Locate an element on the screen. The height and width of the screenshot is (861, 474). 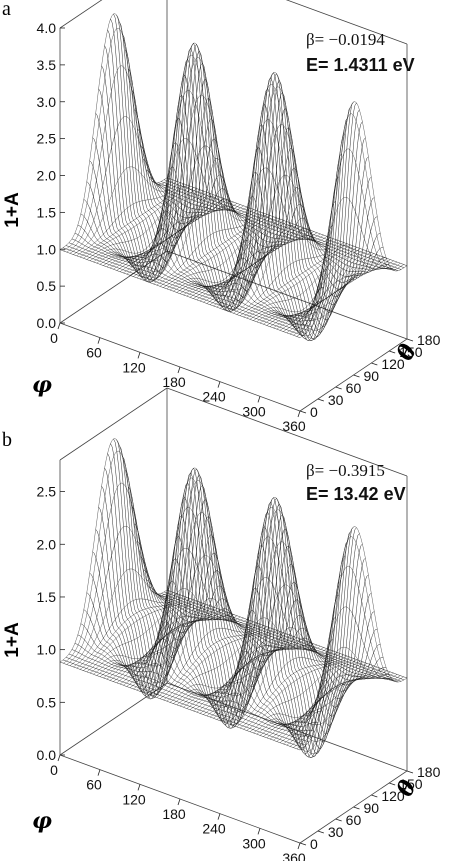
x-tick-label: 0 is located at coordinates (54, 770).